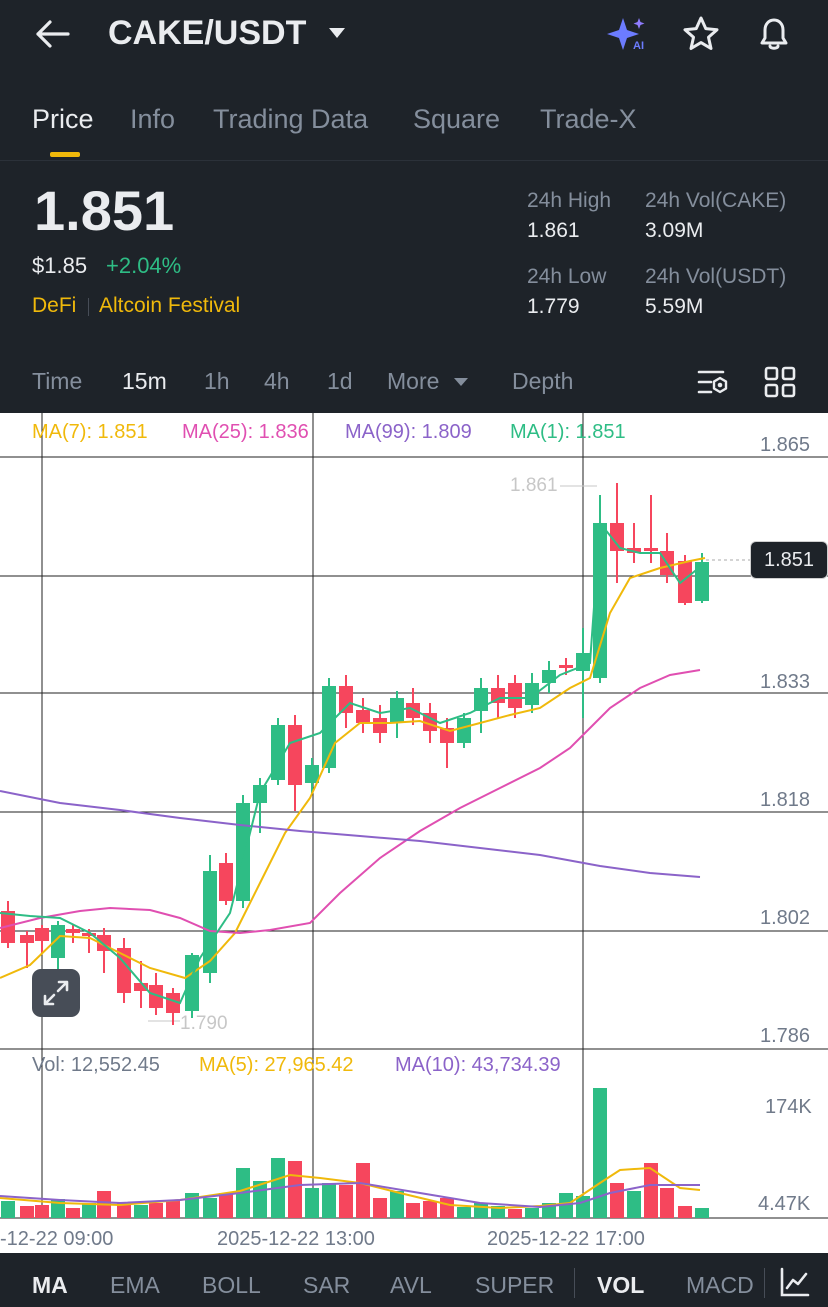 The image size is (828, 1307). Describe the element at coordinates (327, 1285) in the screenshot. I see `indicator-sar: SAR` at that location.